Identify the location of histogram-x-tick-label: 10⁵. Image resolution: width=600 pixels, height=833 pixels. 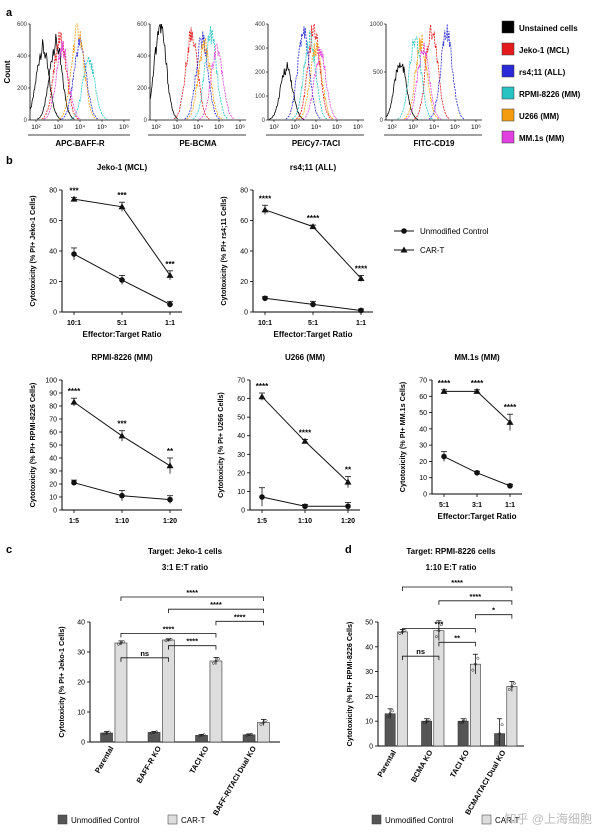
(219, 127).